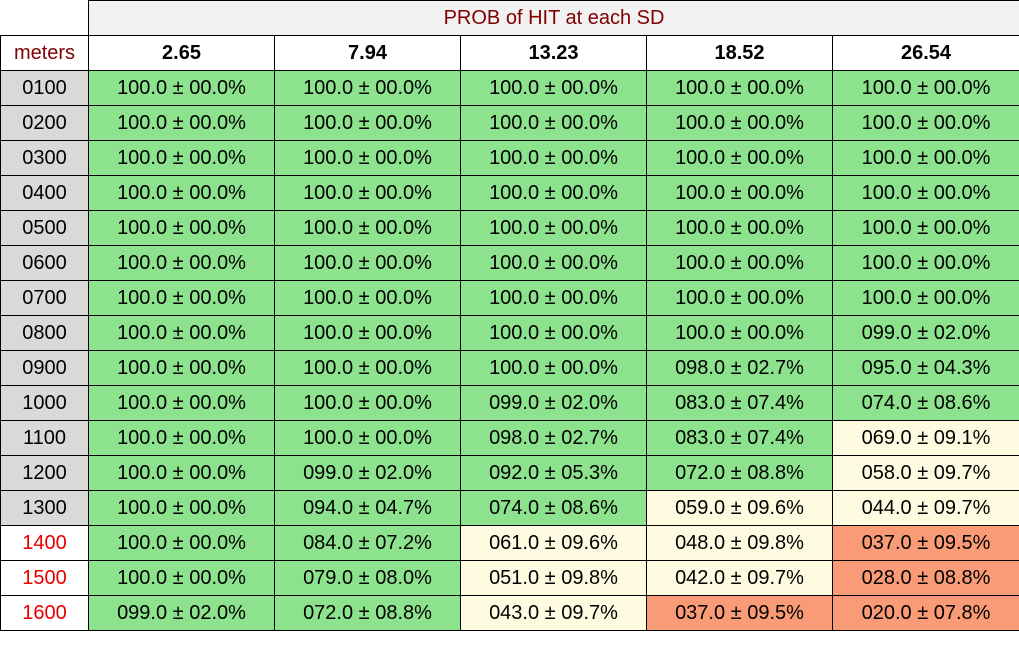  Describe the element at coordinates (553, 543) in the screenshot. I see `probability-cell: 061.0 ± 09.6%` at that location.